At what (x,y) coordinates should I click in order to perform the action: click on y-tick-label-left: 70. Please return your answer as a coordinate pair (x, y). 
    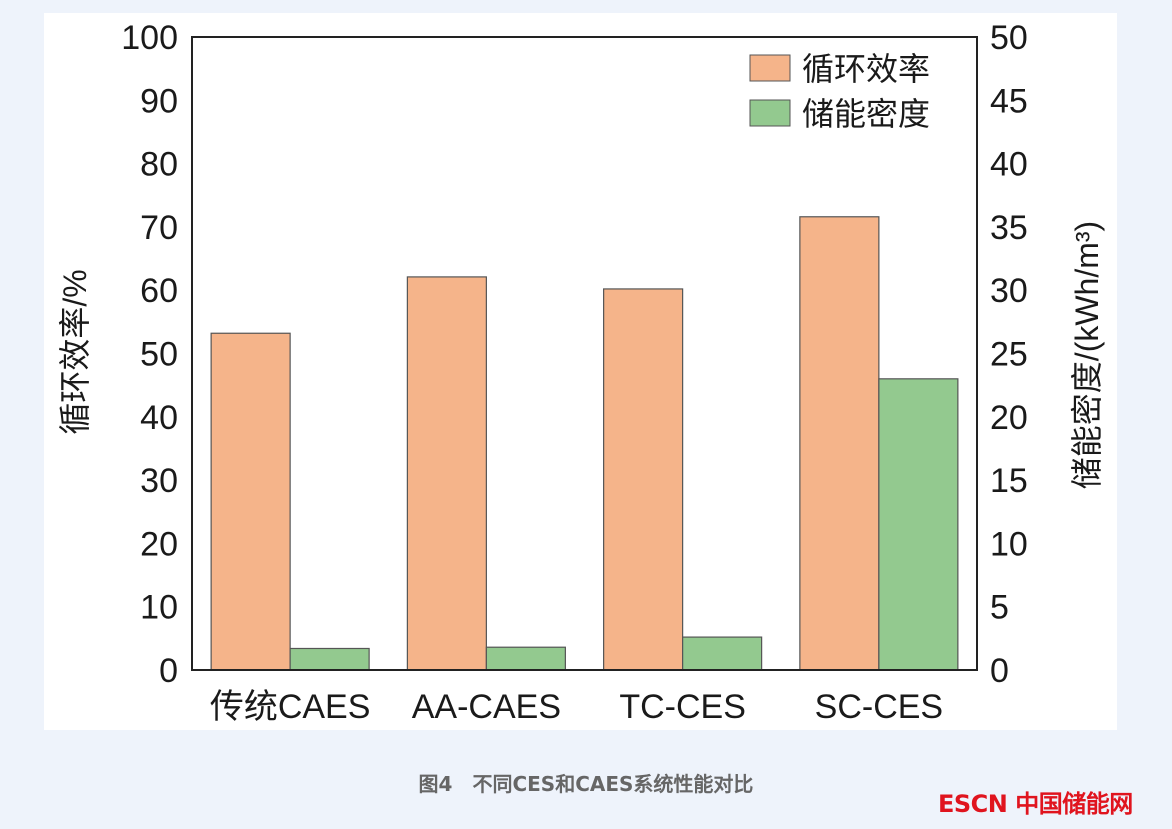
    Looking at the image, I should click on (159, 228).